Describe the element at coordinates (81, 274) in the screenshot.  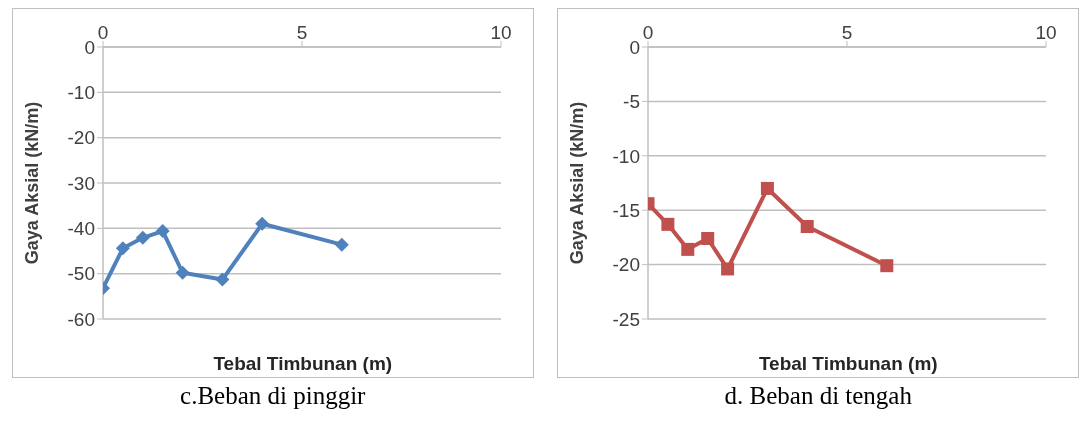
I see `y-tick-label: -50` at that location.